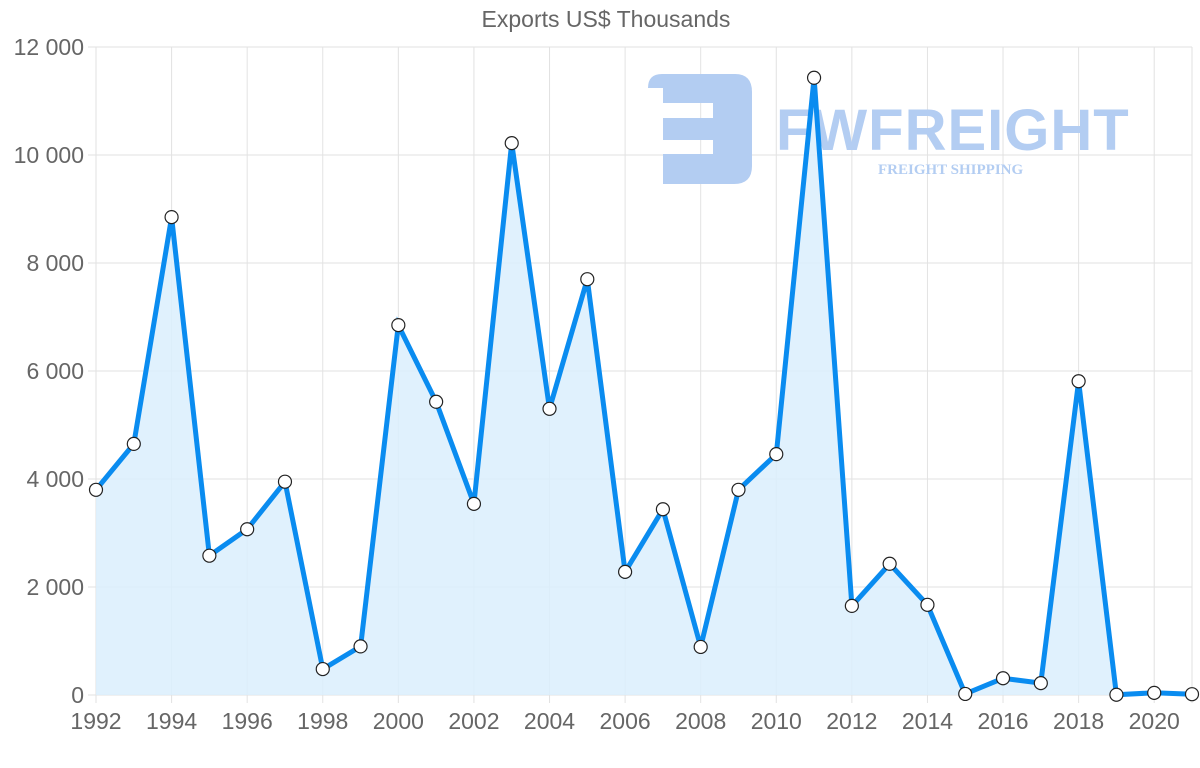  Describe the element at coordinates (398, 721) in the screenshot. I see `x-tick-label: 2000` at that location.